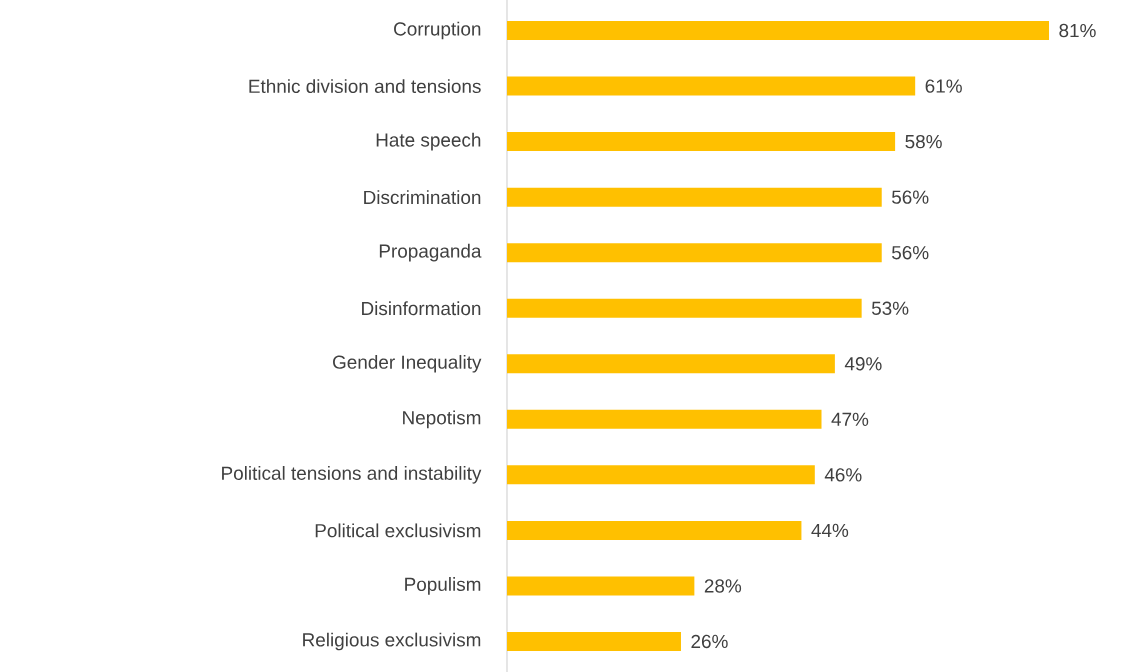 The width and height of the screenshot is (1128, 672). I want to click on y-tick-label: Disinformation, so click(421, 308).